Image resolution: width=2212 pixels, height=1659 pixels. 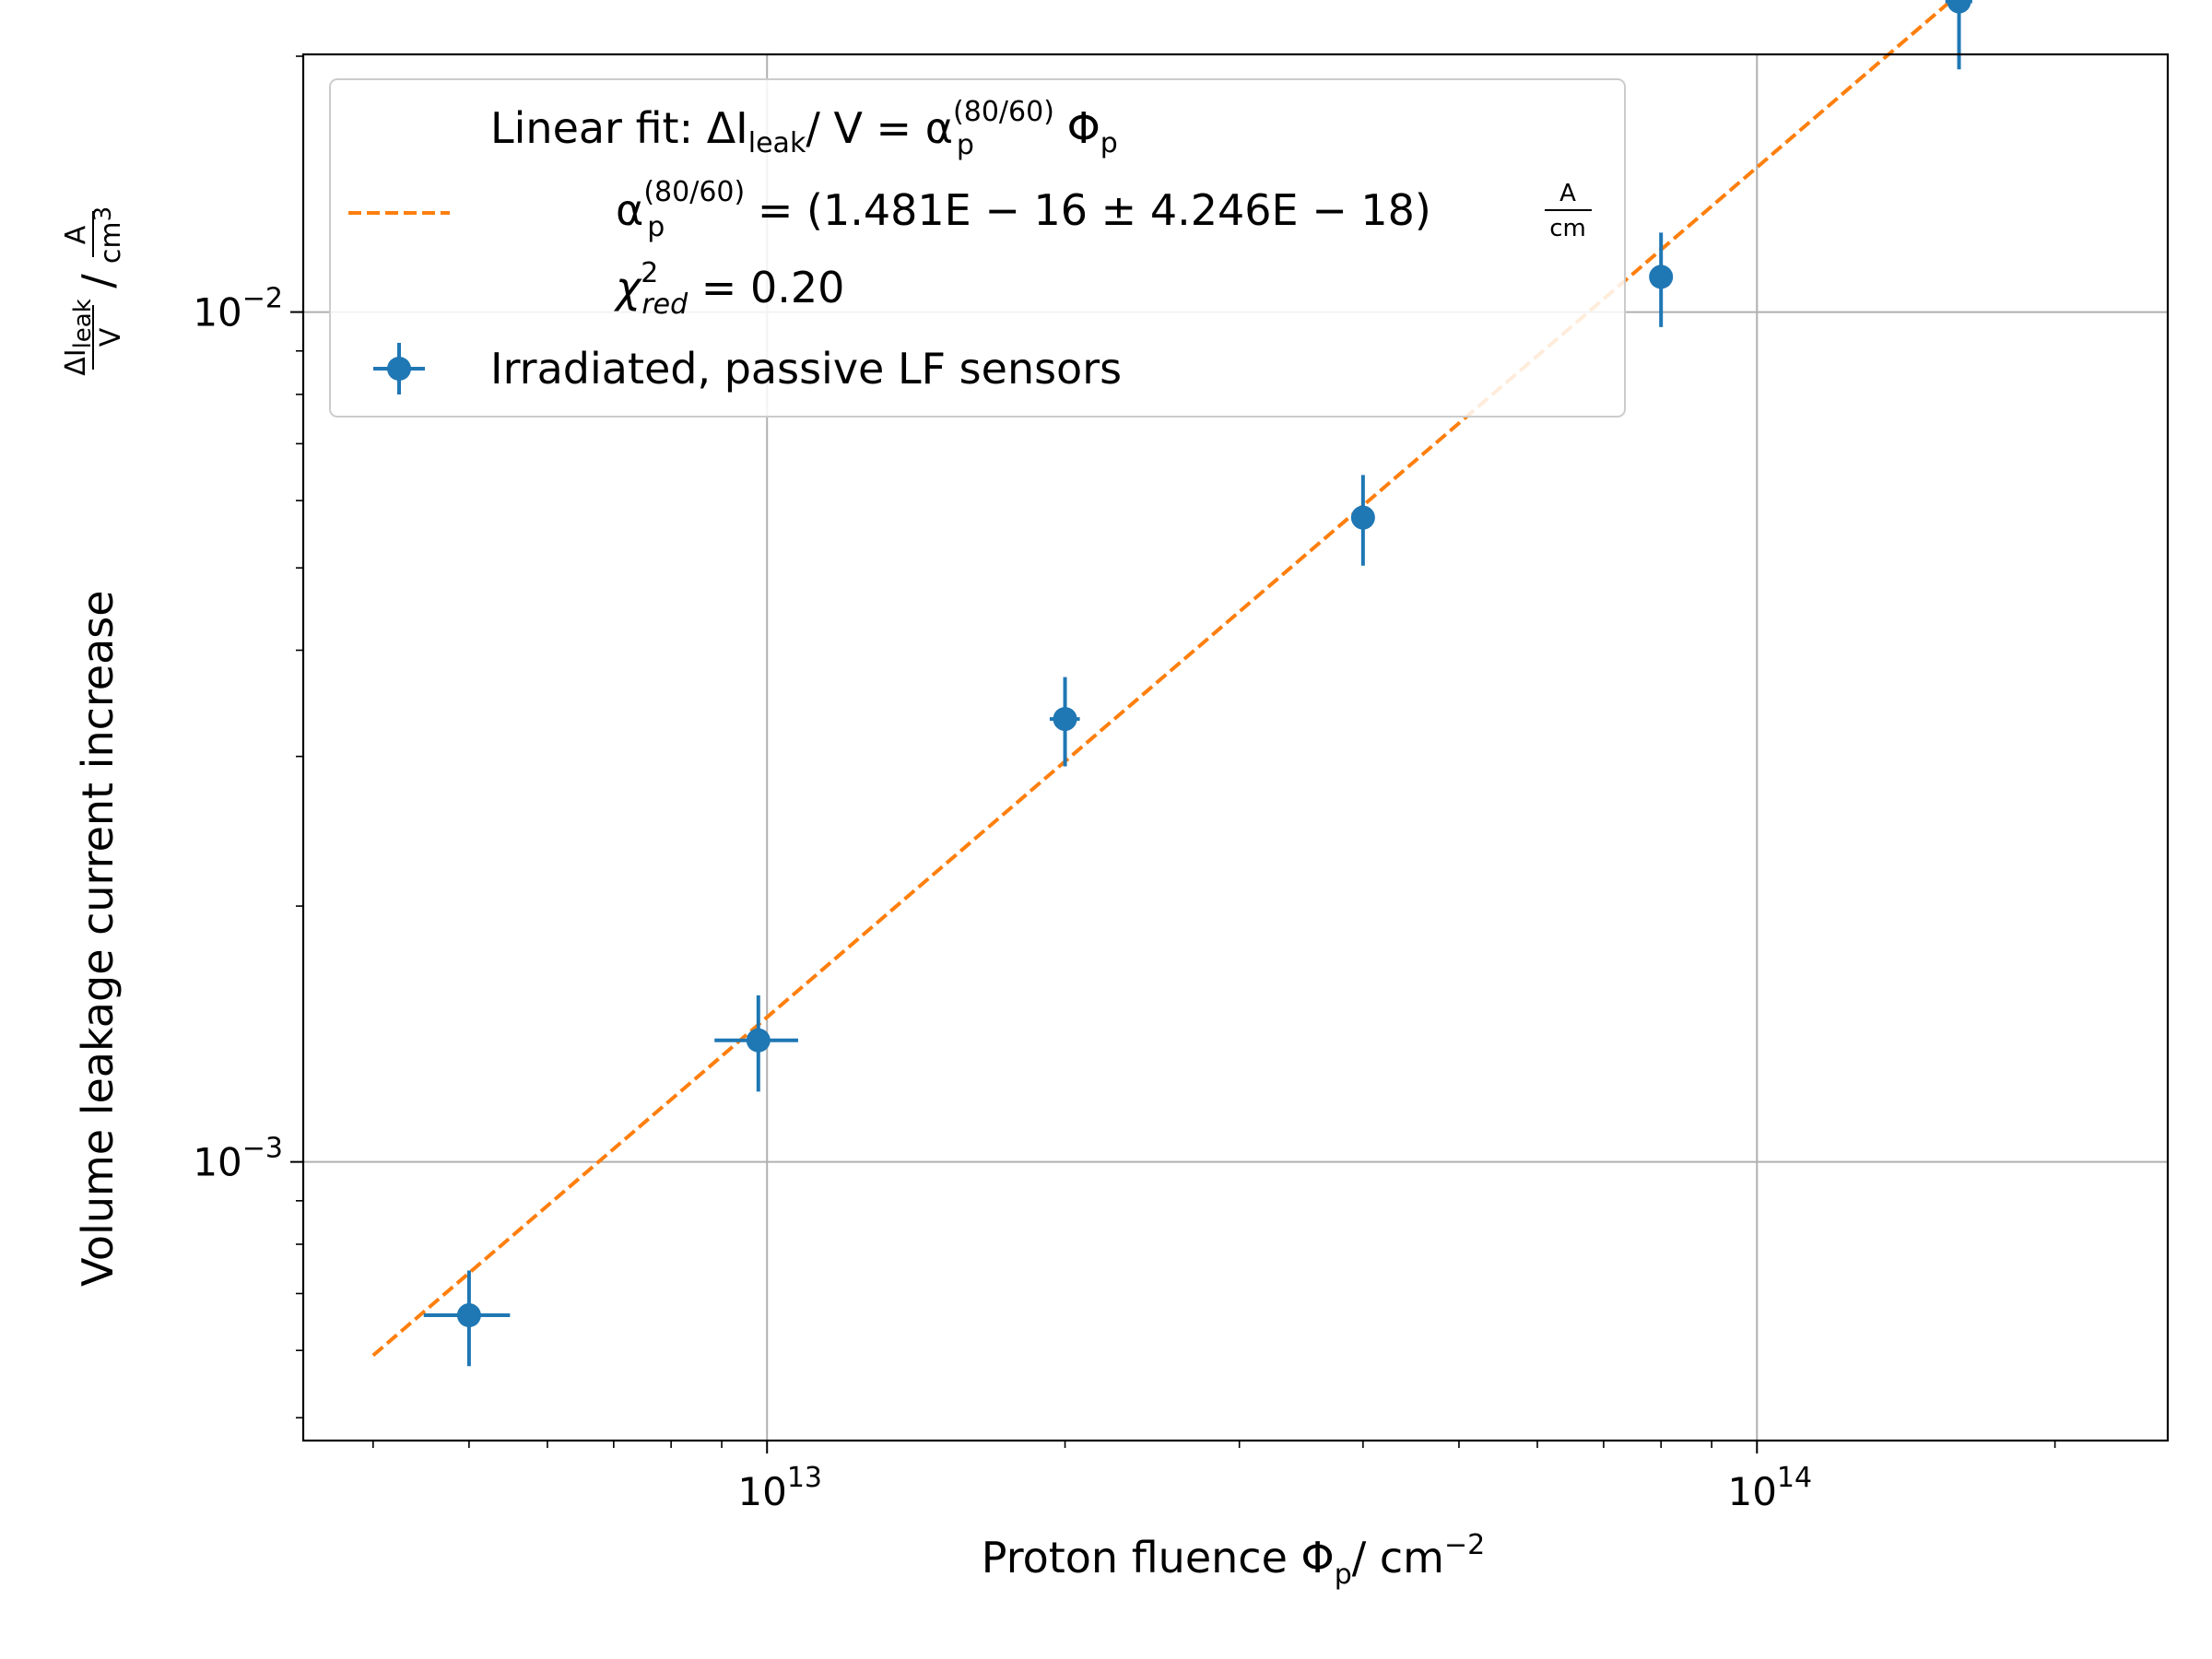 I want to click on legend-fit-line1-sub2: p, so click(x=965, y=145).